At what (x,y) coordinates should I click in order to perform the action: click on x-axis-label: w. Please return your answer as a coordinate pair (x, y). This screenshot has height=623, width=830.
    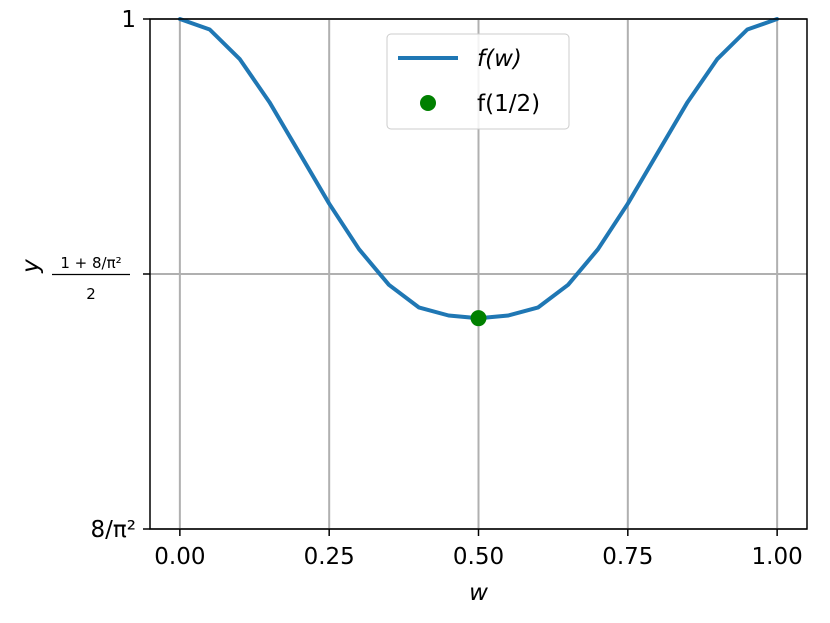
    Looking at the image, I should click on (478, 593).